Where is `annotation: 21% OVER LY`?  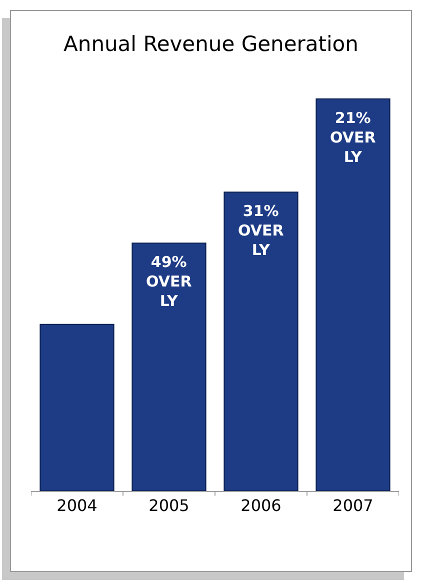
annotation: 21% OVER LY is located at coordinates (353, 137).